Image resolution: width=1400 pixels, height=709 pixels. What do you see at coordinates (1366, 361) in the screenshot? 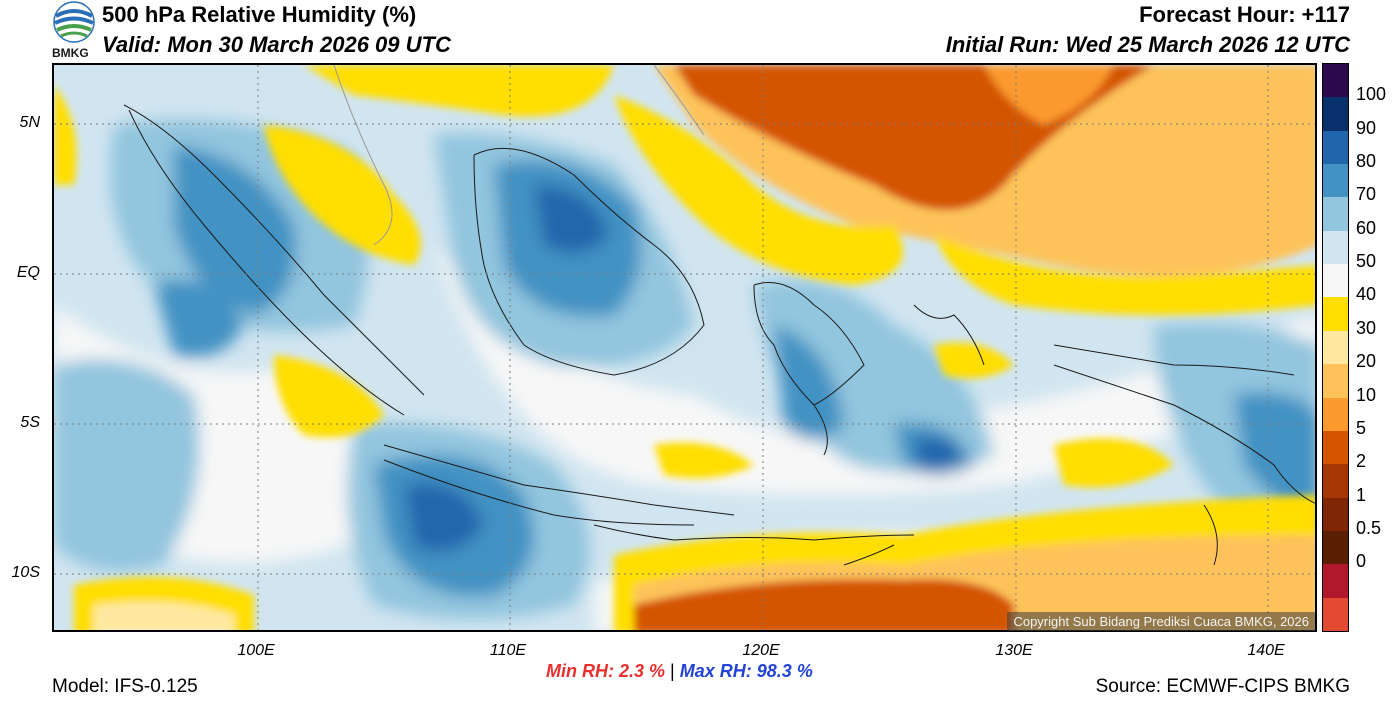
I see `colorbar-label: 20` at bounding box center [1366, 361].